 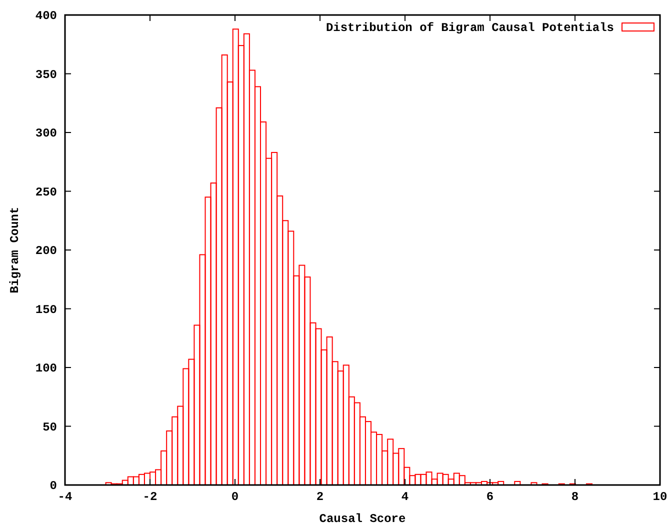 What do you see at coordinates (49, 427) in the screenshot?
I see `y-tick-label: 50` at bounding box center [49, 427].